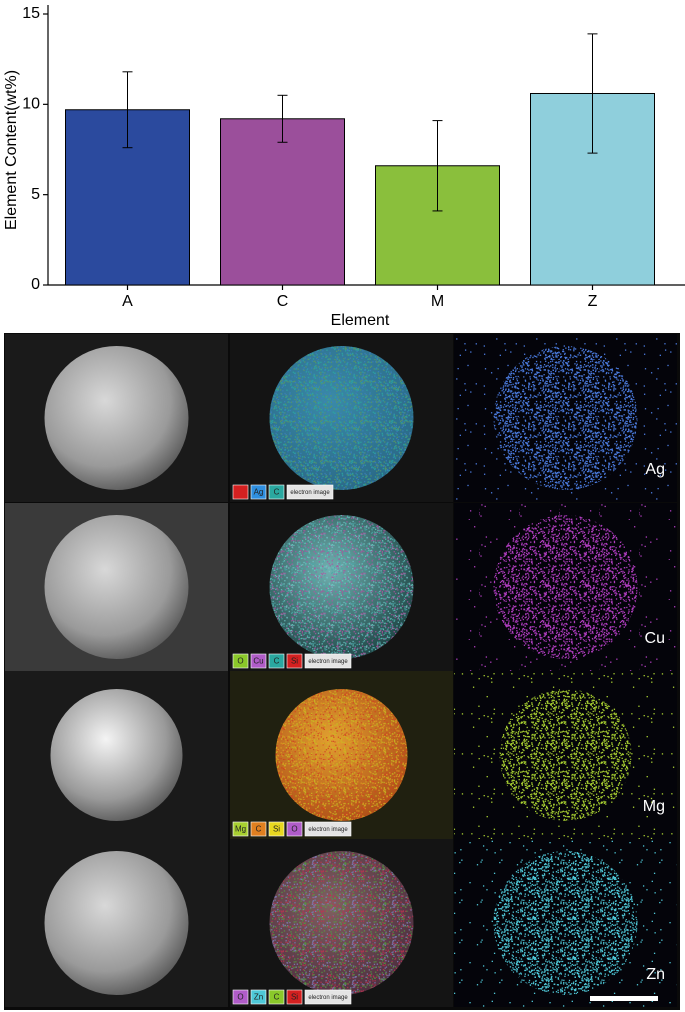 This screenshot has width=685, height=1012. I want to click on x-tick-label: Z, so click(593, 301).